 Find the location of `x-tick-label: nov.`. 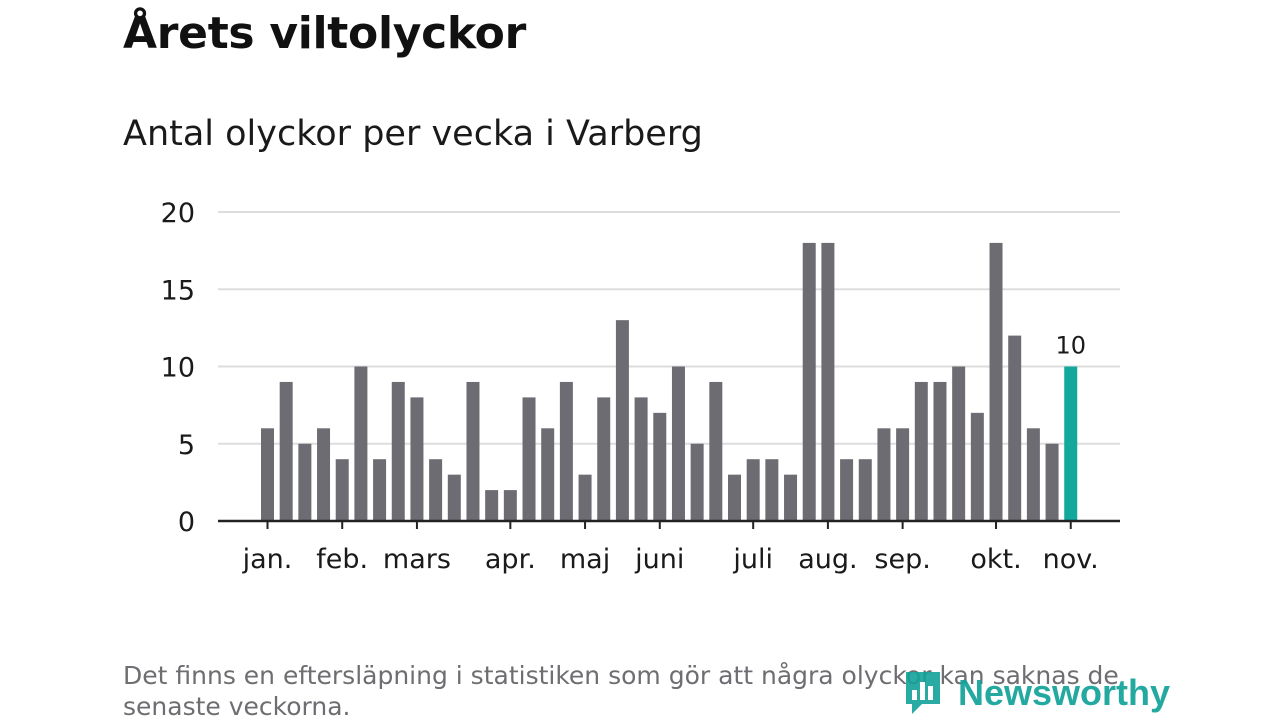

x-tick-label: nov. is located at coordinates (1071, 559).